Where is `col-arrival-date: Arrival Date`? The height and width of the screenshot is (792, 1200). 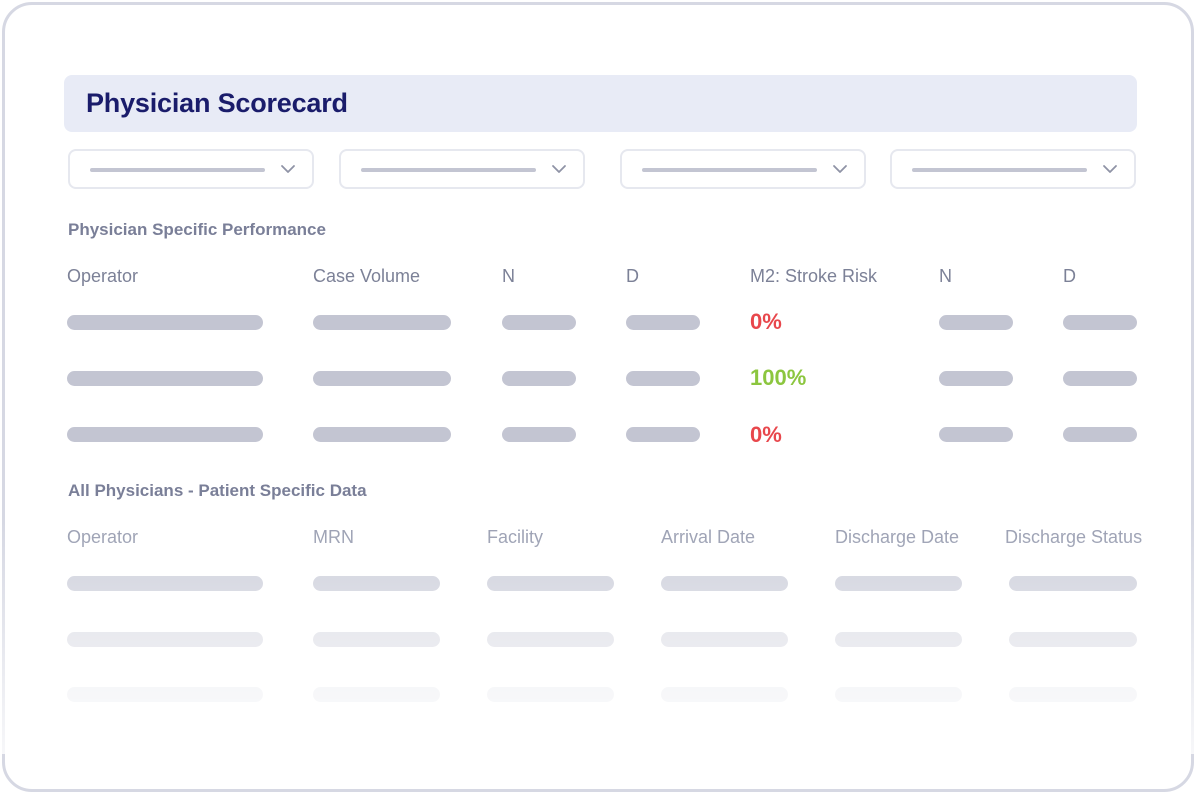
col-arrival-date: Arrival Date is located at coordinates (708, 537).